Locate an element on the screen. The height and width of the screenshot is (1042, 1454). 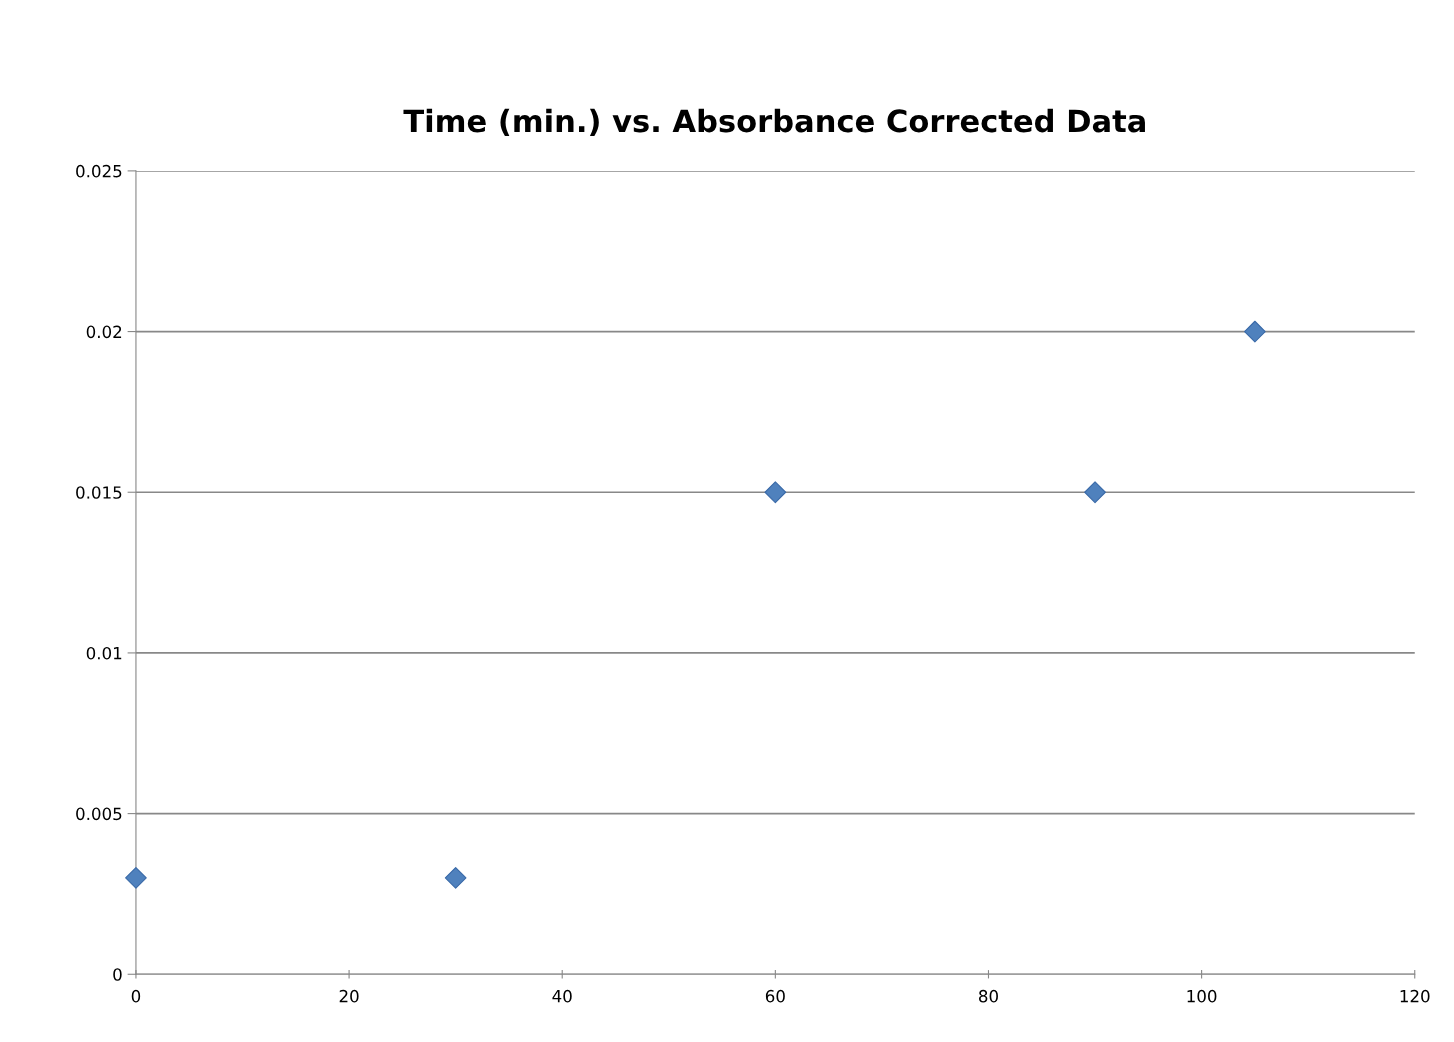
x-tick-label: 40 is located at coordinates (562, 996).